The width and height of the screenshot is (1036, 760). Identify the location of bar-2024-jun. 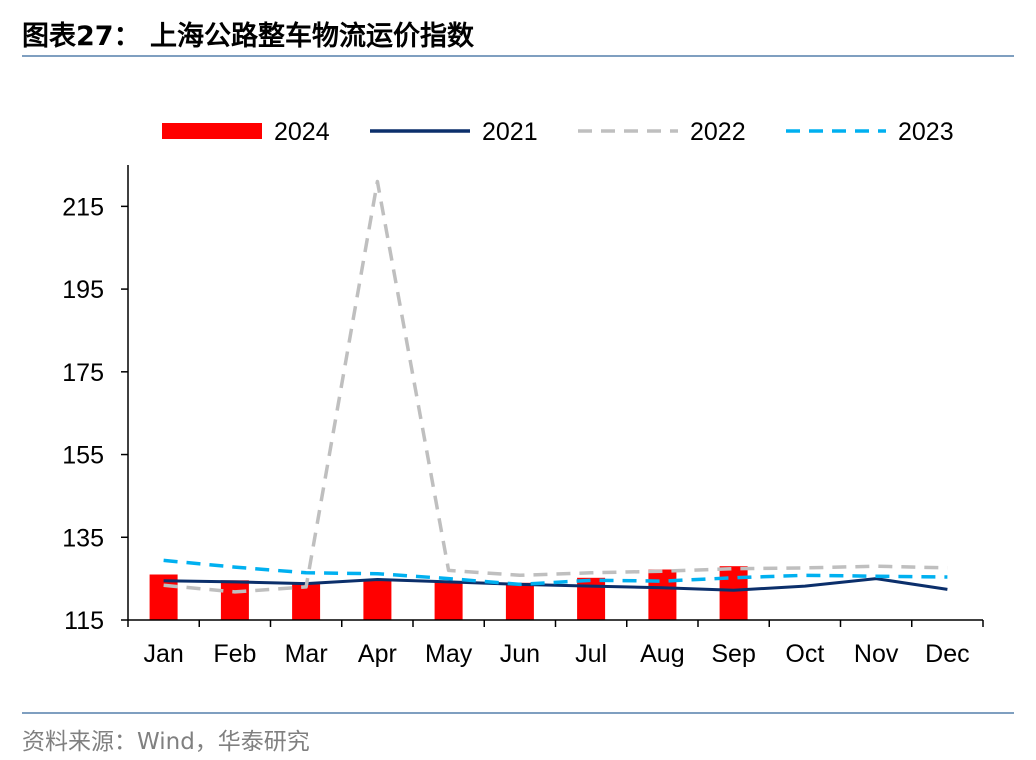
(519, 601).